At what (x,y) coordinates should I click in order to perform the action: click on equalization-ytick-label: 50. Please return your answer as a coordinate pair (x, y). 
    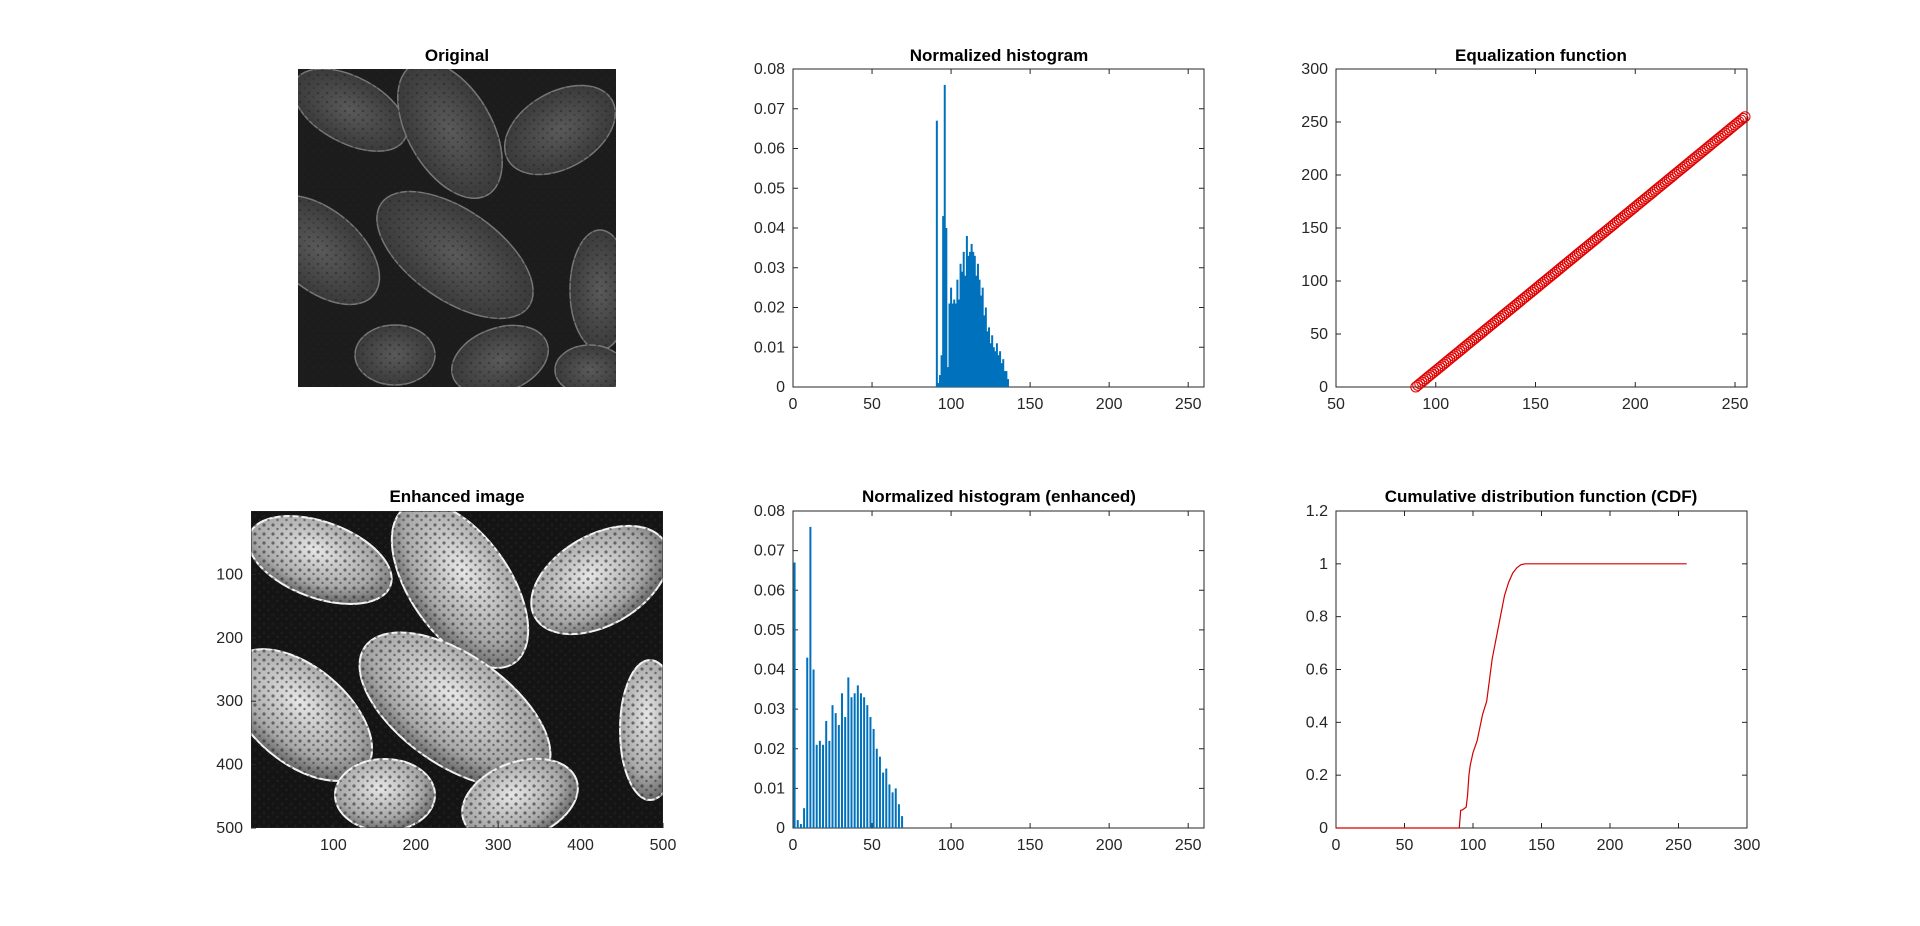
    Looking at the image, I should click on (1319, 334).